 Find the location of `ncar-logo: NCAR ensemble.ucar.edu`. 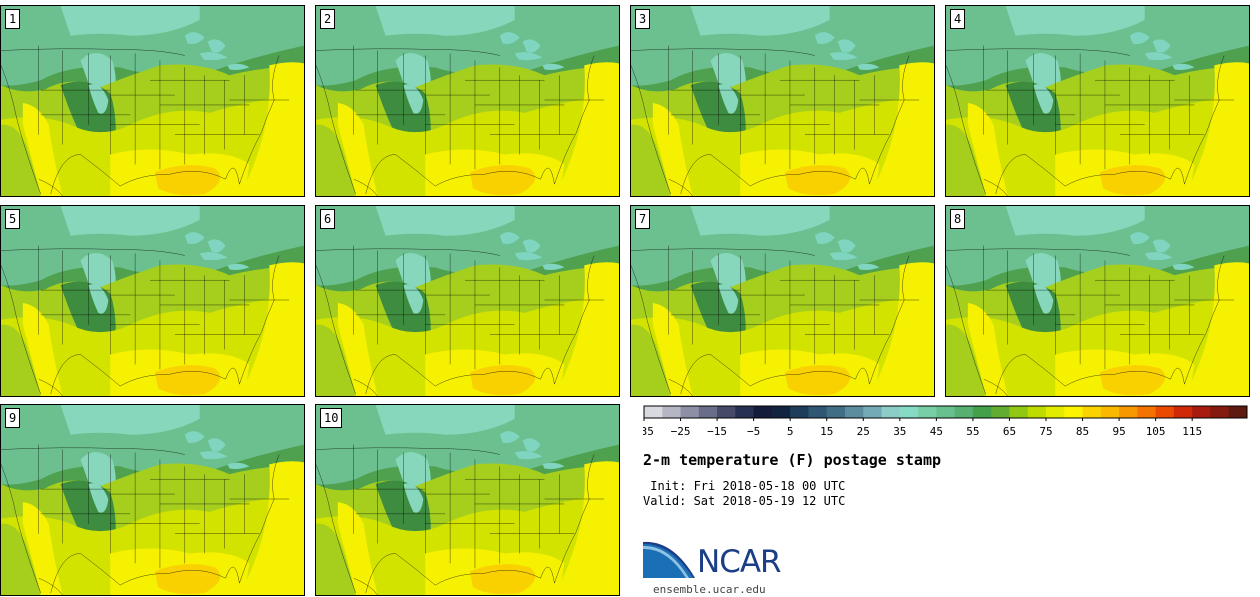

ncar-logo: NCAR ensemble.ucar.edu is located at coordinates (723, 568).